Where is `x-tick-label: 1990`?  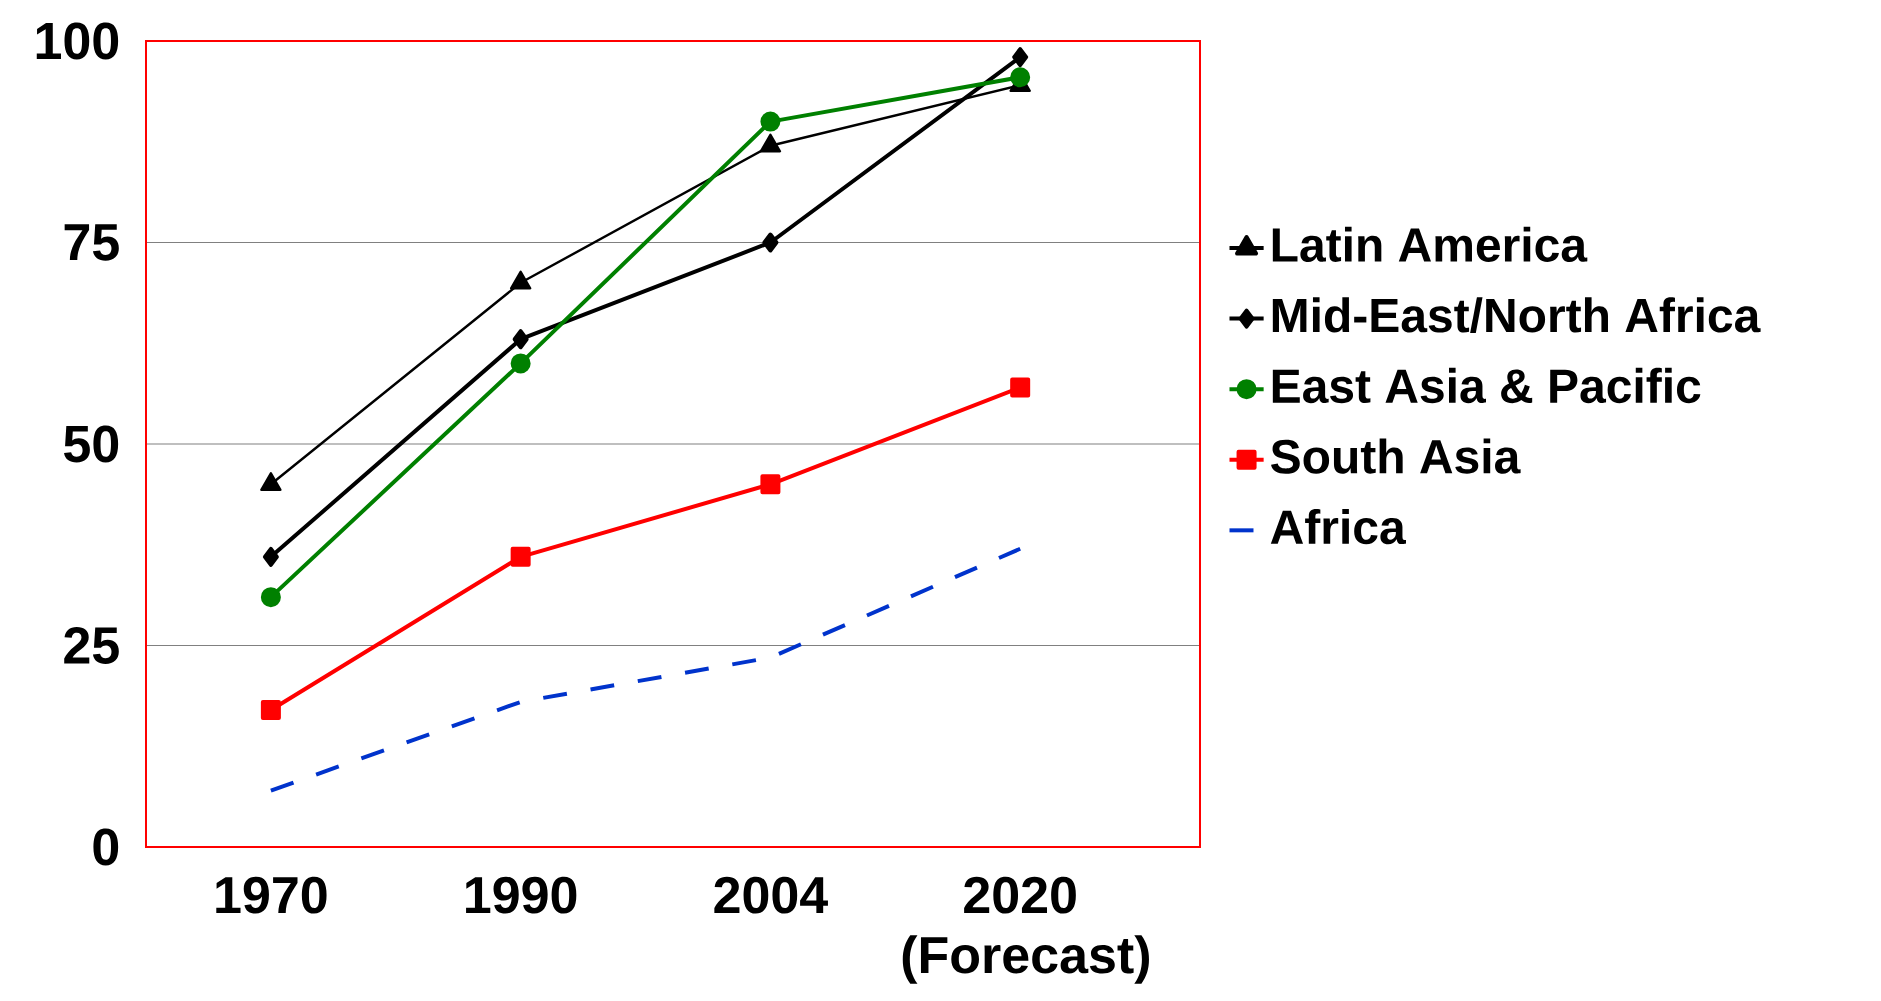 x-tick-label: 1990 is located at coordinates (521, 895).